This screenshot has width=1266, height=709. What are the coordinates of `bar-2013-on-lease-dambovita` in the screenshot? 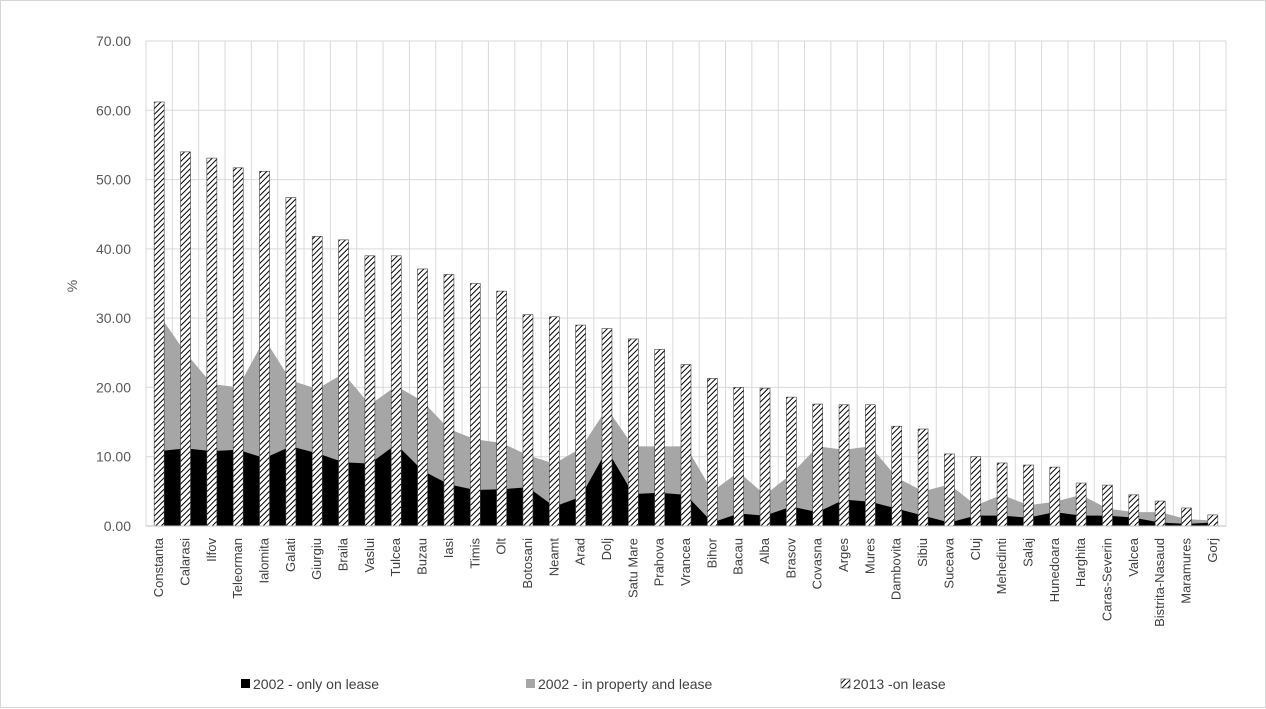 It's located at (897, 476).